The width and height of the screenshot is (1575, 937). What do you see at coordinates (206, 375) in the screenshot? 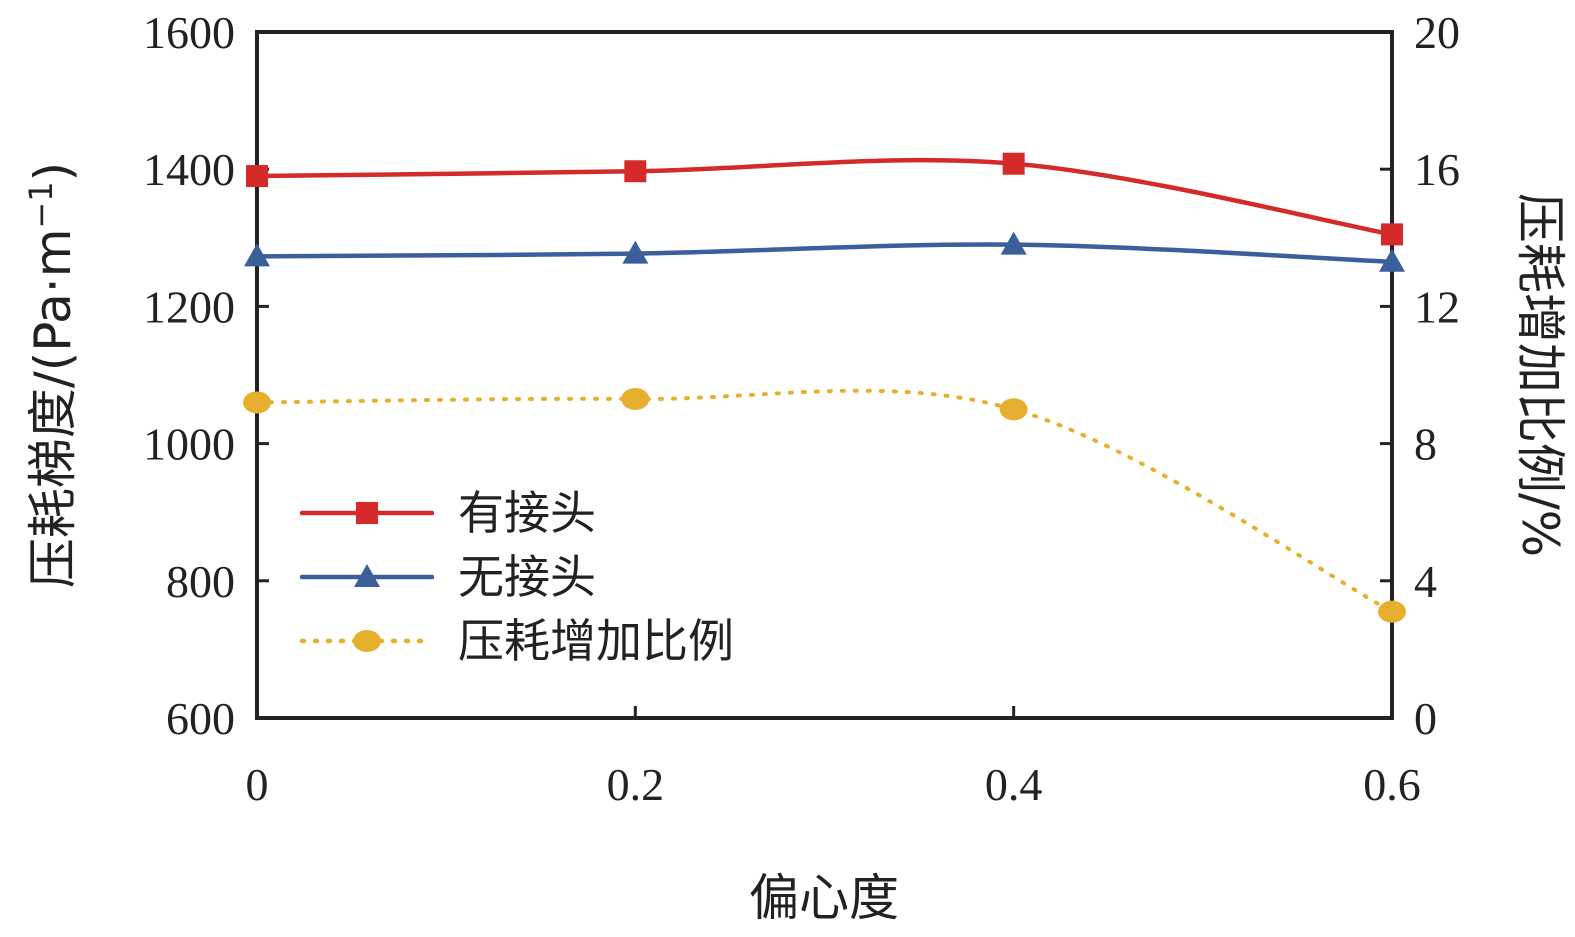
I see `y-axis-ticks: 600 800 1000 1200 1400 1600` at bounding box center [206, 375].